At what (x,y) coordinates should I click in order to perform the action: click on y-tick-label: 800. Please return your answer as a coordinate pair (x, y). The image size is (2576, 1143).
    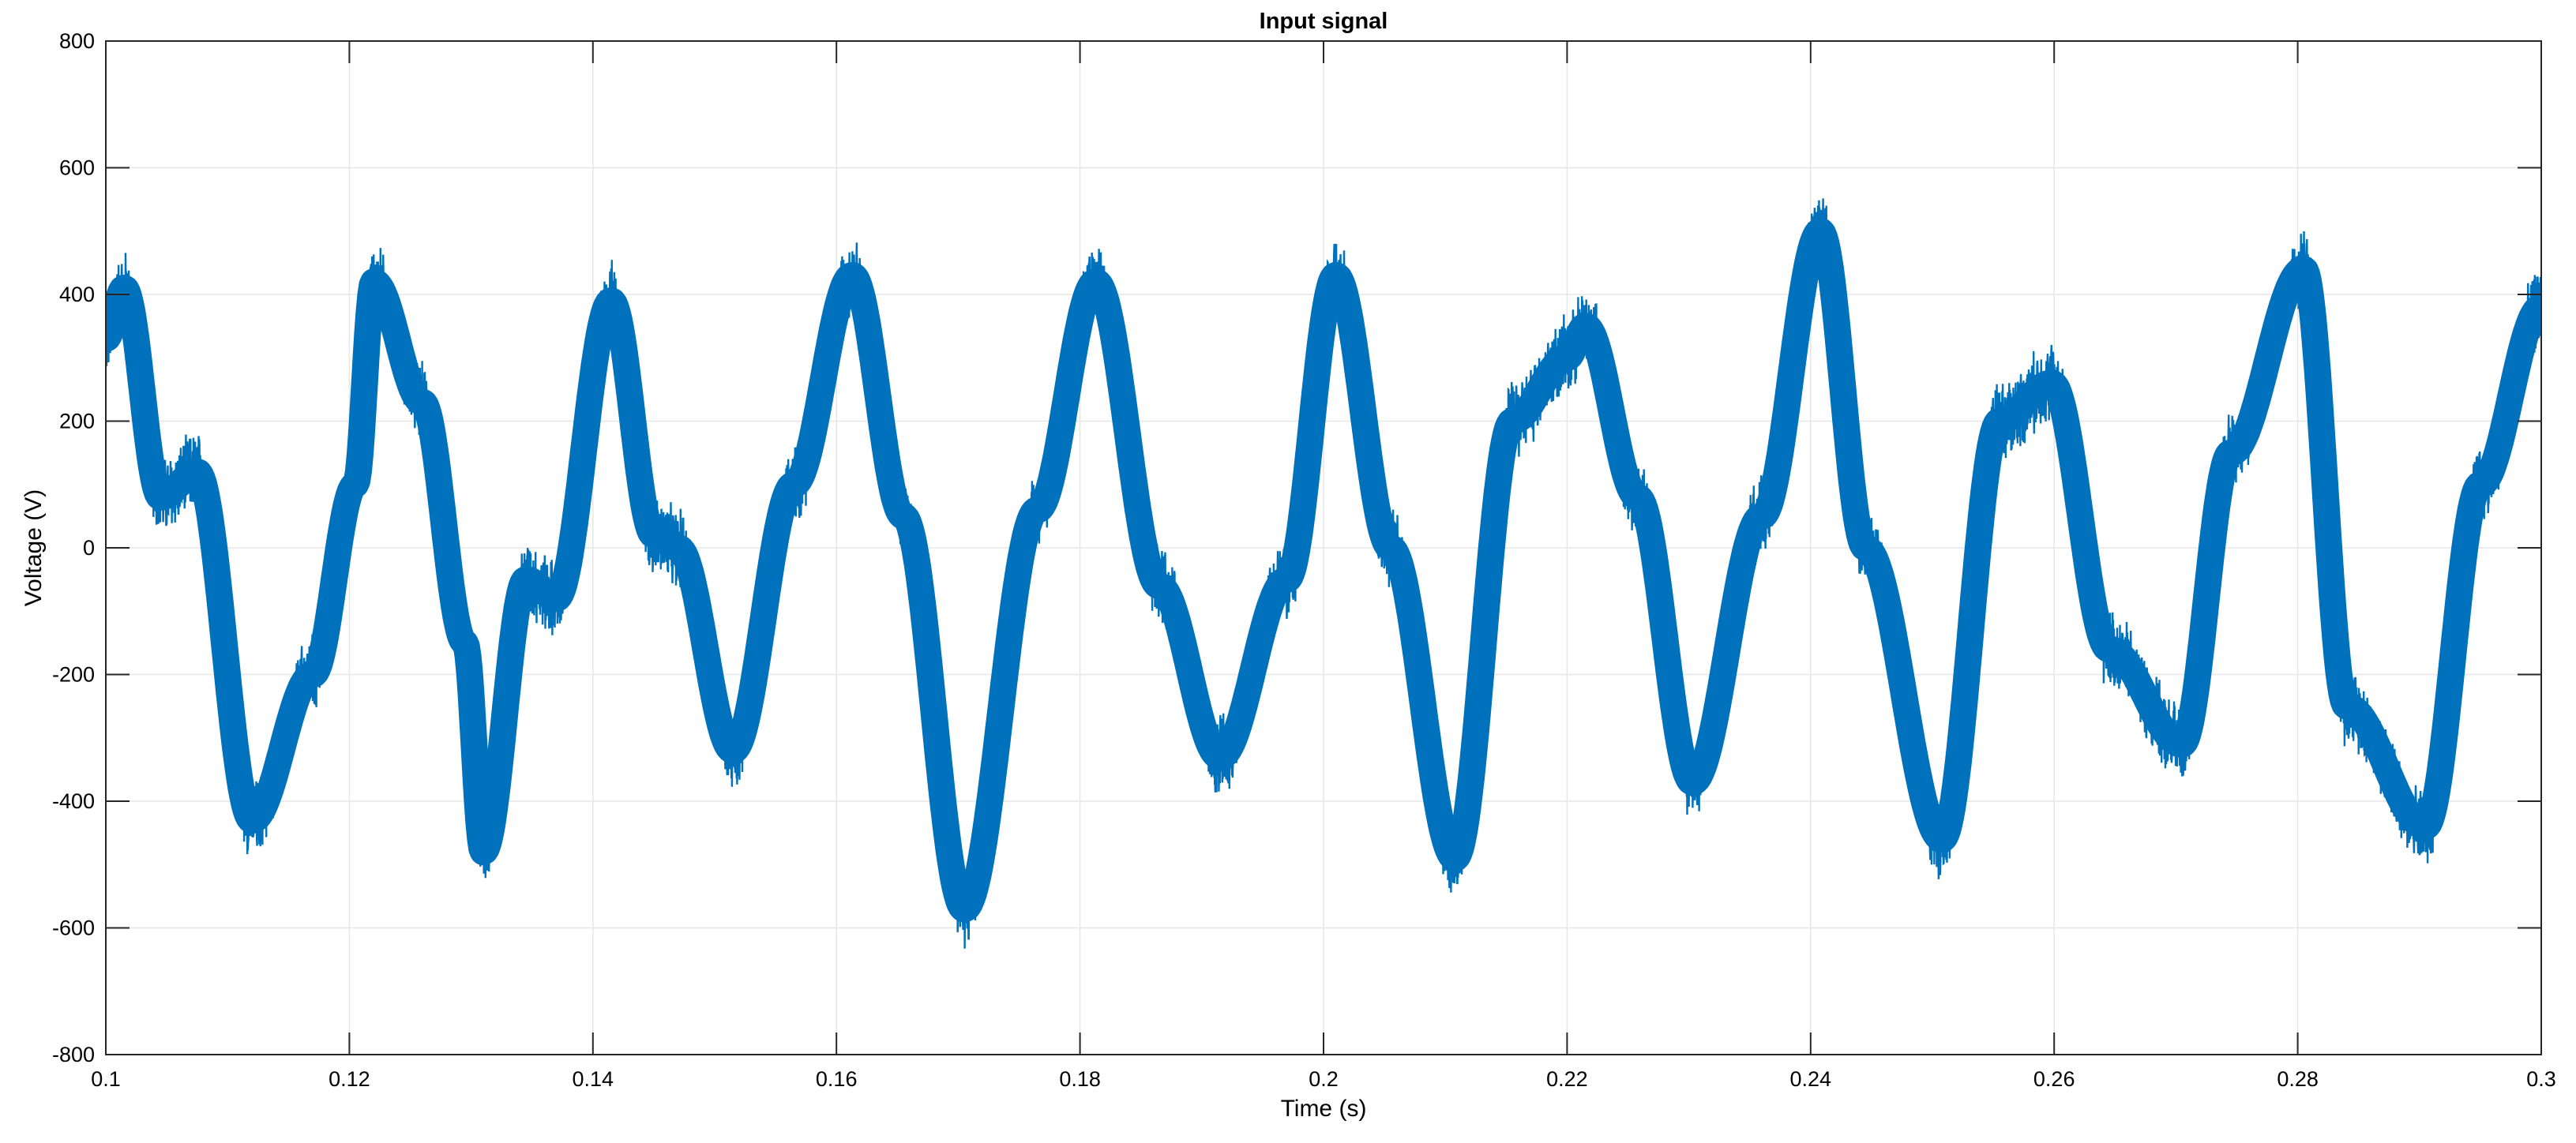
    Looking at the image, I should click on (77, 41).